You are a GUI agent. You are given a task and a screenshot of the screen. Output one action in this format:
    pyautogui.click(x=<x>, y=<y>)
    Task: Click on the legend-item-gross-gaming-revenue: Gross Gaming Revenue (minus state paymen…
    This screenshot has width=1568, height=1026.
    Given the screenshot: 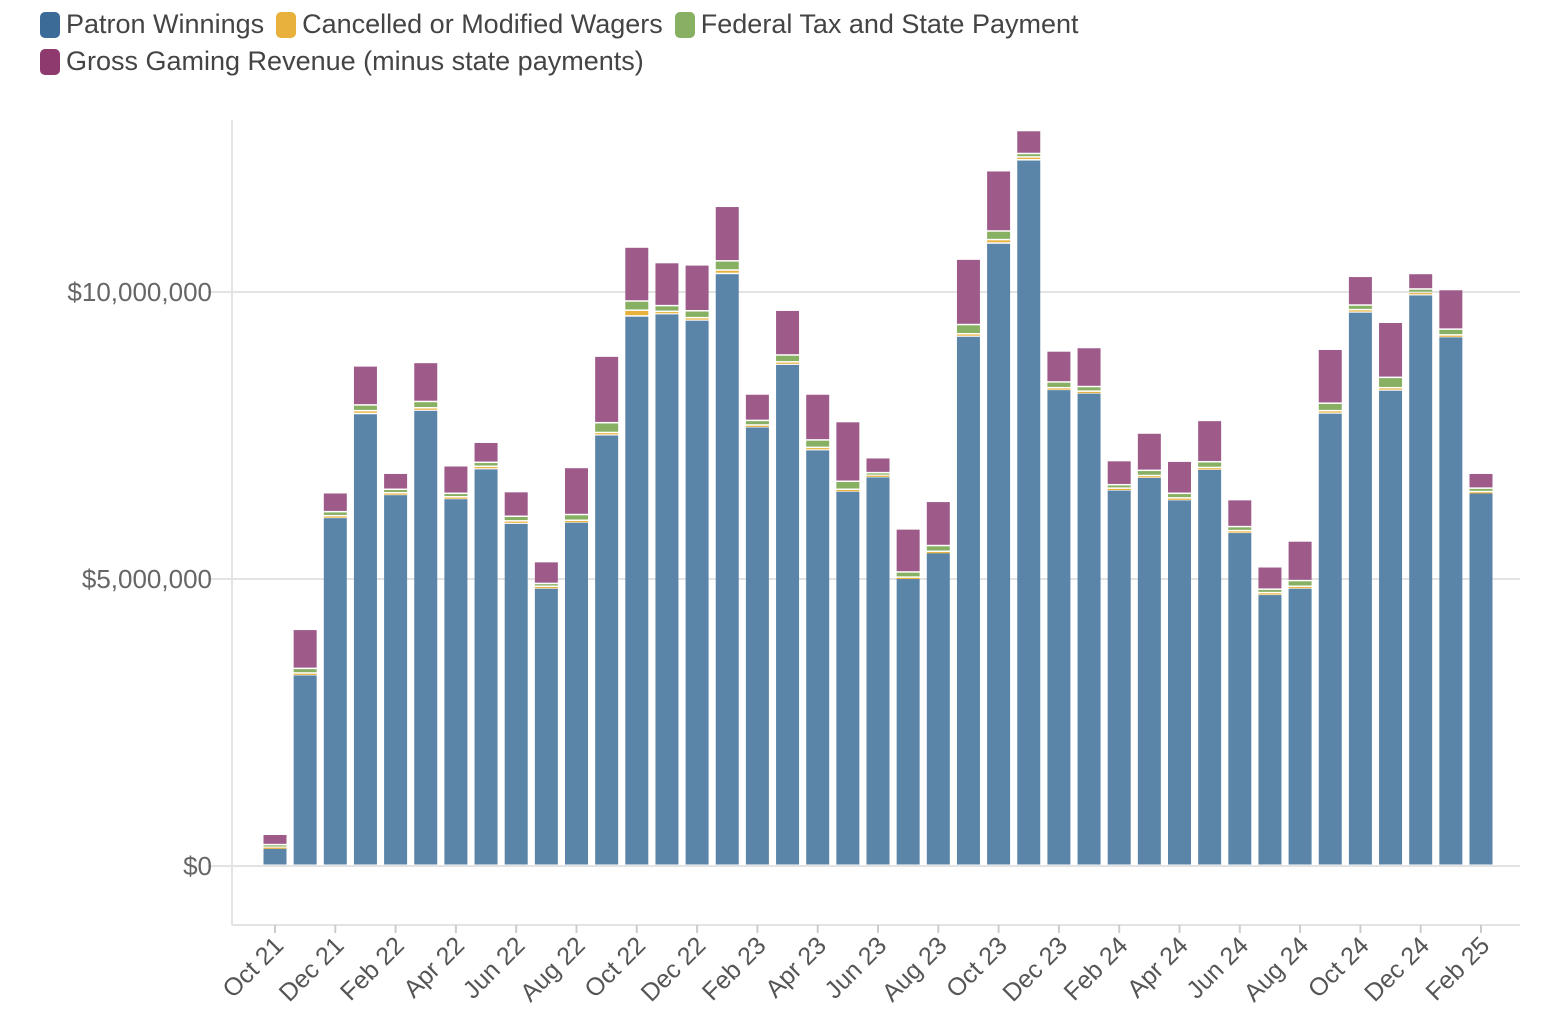 What is the action you would take?
    pyautogui.click(x=342, y=61)
    